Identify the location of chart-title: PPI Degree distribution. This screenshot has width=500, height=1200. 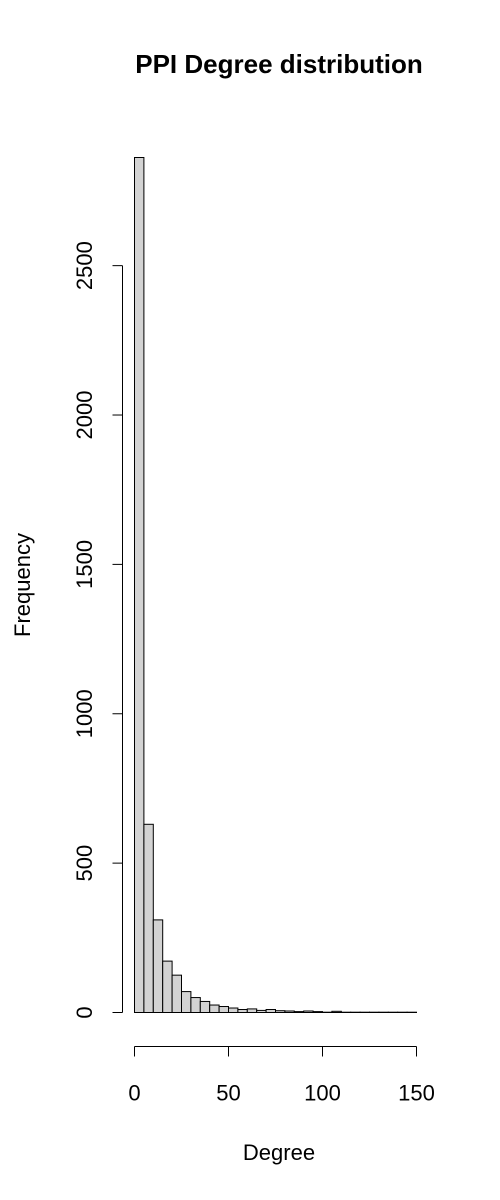
(279, 64).